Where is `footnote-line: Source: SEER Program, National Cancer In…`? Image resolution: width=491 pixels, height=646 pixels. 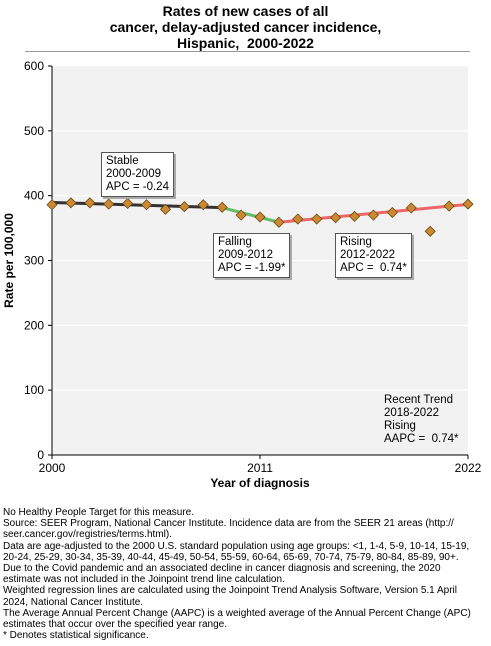 footnote-line: Source: SEER Program, National Cancer In… is located at coordinates (228, 524).